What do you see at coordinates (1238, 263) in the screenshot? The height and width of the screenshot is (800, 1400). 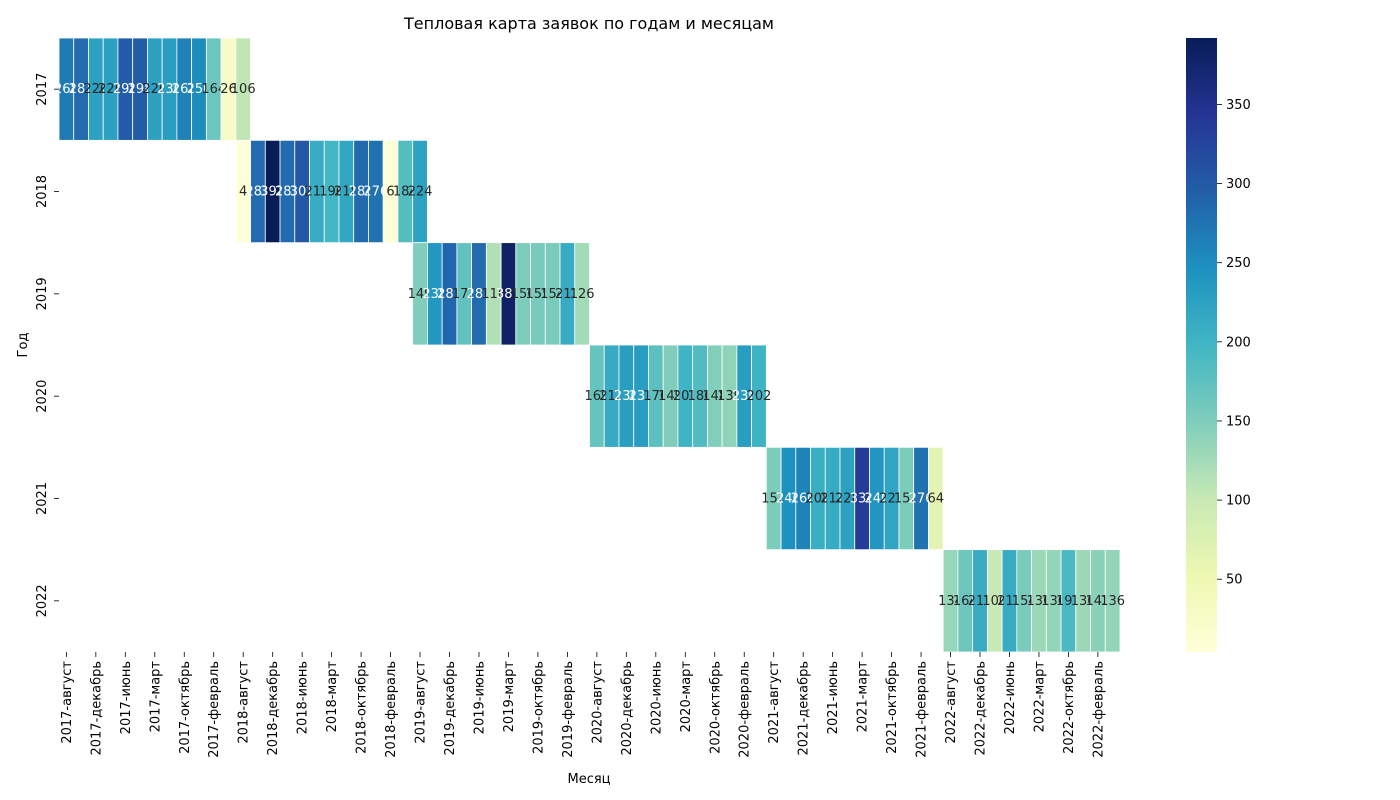 I see `colorbar-tick-label: 250` at bounding box center [1238, 263].